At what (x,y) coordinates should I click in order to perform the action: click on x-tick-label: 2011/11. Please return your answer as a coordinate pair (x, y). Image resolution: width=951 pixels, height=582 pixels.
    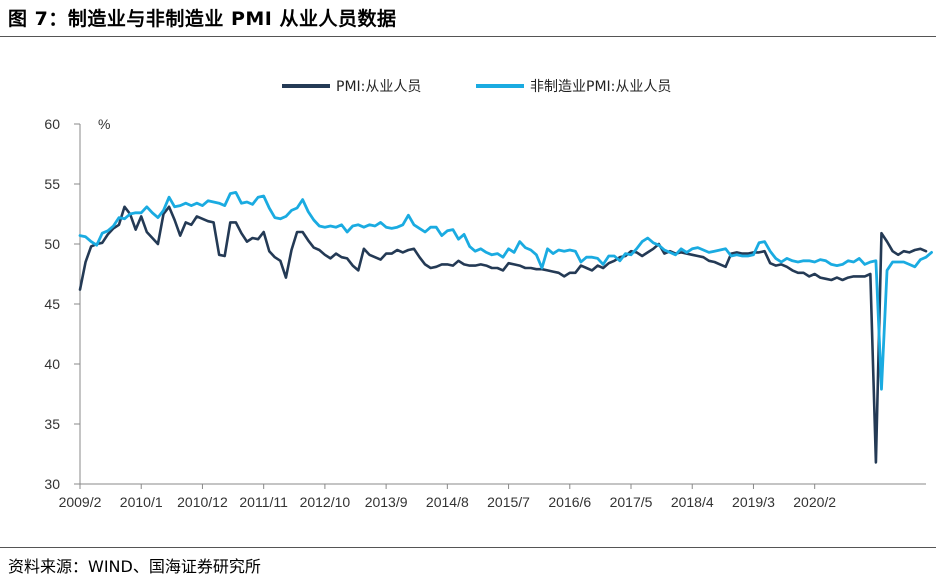
    Looking at the image, I should click on (263, 502).